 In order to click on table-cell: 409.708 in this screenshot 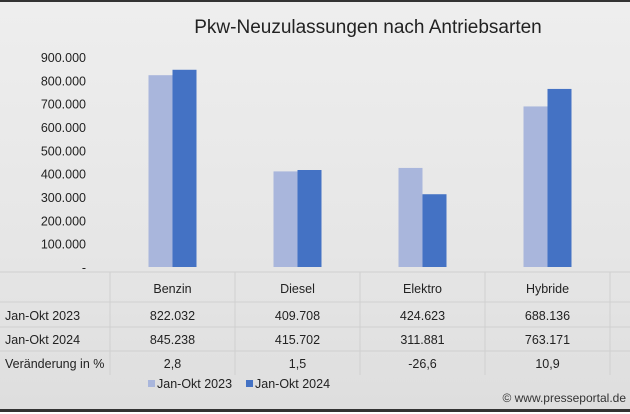, I will do `click(297, 316)`.